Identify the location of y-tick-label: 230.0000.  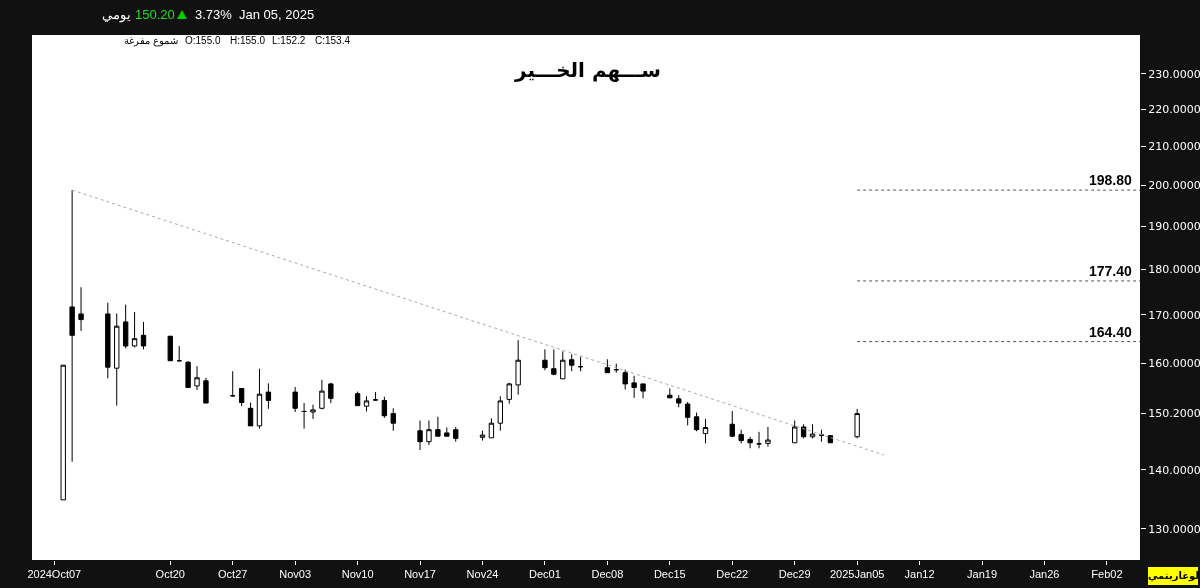
(1174, 74).